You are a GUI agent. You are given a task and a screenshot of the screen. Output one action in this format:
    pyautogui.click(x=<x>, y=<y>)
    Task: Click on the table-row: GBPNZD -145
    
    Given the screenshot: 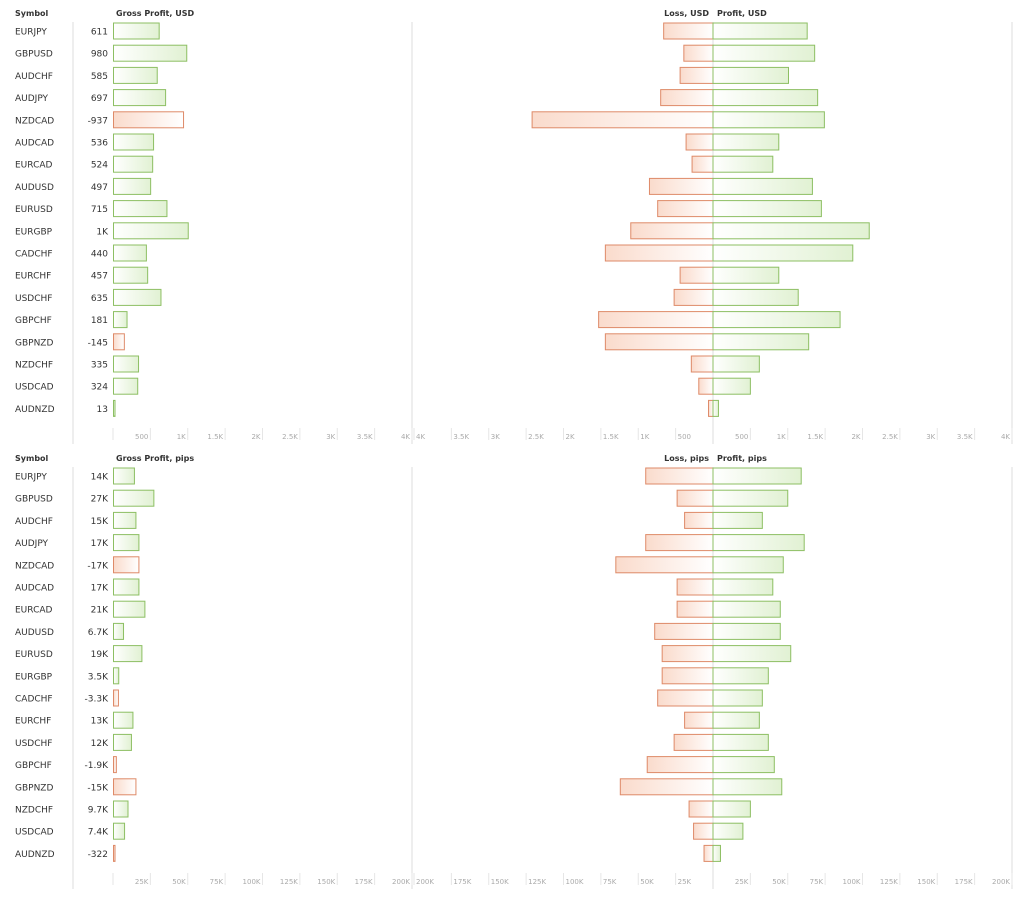 What is the action you would take?
    pyautogui.click(x=412, y=342)
    